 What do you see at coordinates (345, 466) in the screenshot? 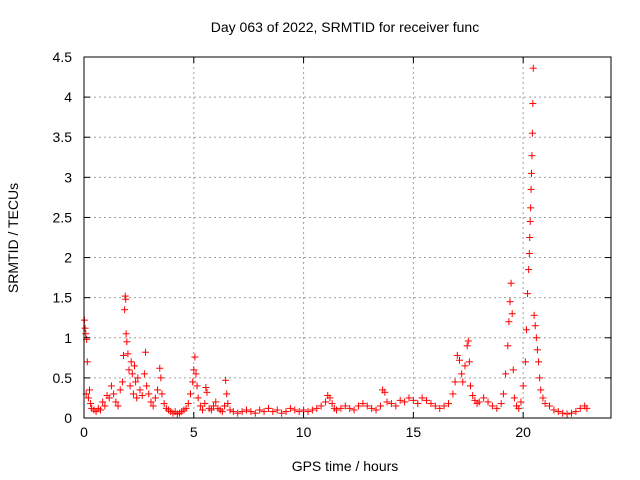
I see `x-axis-label: GPS time / hours` at bounding box center [345, 466].